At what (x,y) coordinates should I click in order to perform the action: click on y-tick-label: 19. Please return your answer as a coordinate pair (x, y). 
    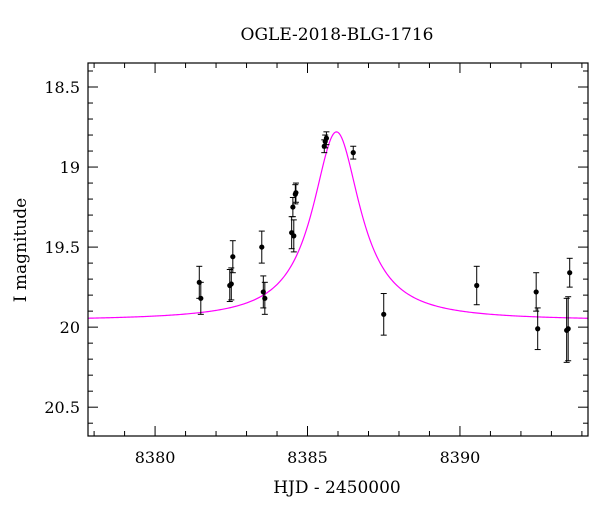
    Looking at the image, I should click on (70, 167).